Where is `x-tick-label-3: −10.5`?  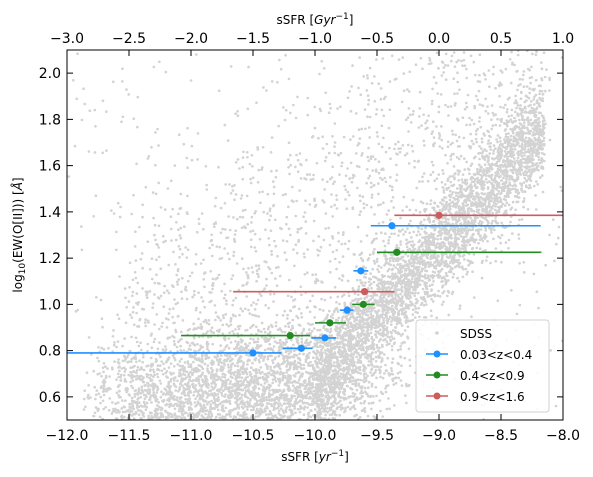
x-tick-label-3: −10.5 is located at coordinates (253, 436).